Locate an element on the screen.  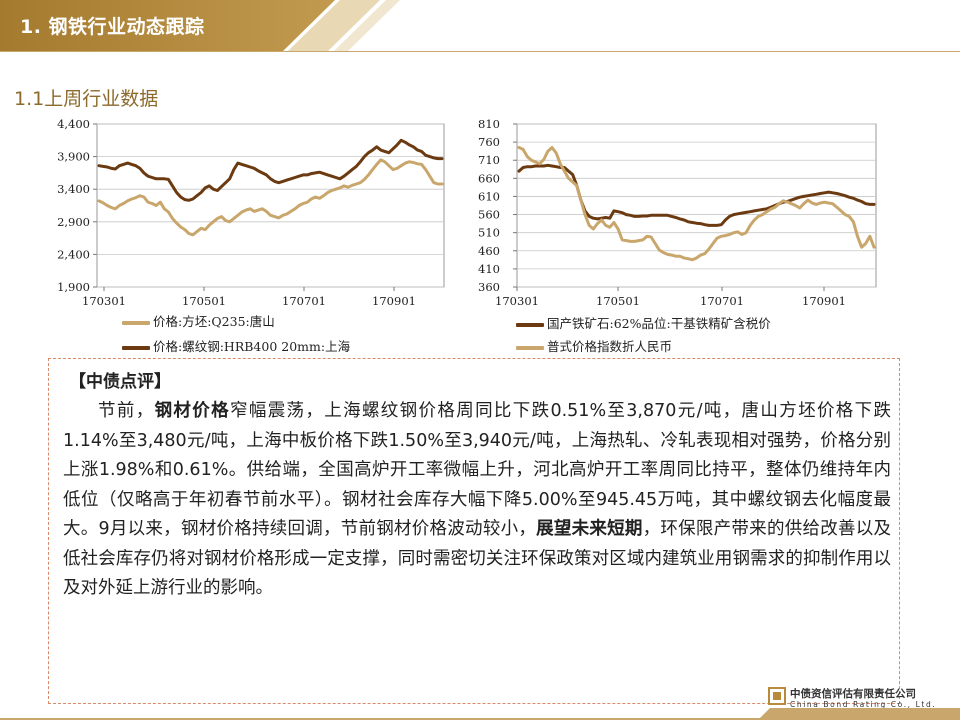
company-name-cn: 中债资信评估有限责任公司 is located at coordinates (853, 694).